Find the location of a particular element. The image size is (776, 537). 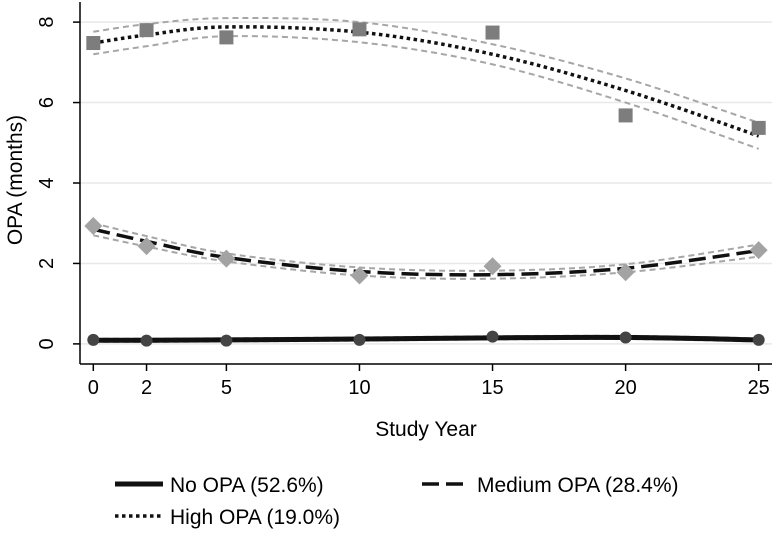

y-tick-label-0: 0 is located at coordinates (47, 343).